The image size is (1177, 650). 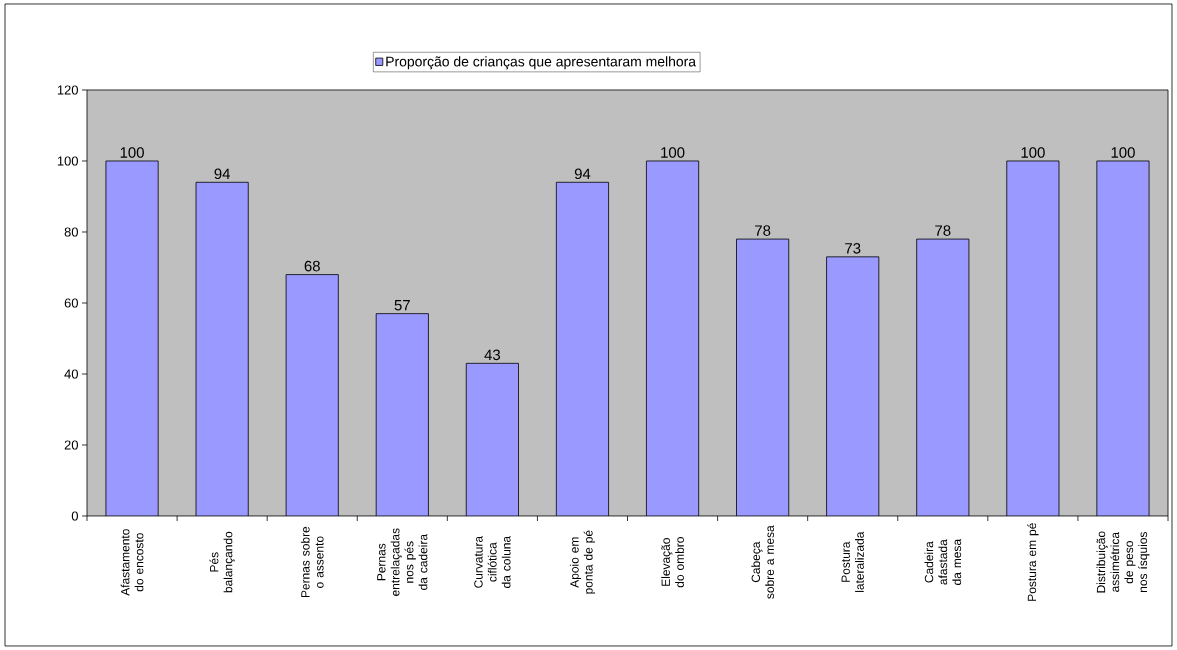 What do you see at coordinates (132, 562) in the screenshot?
I see `x-tick-label: Afastamento do encosto` at bounding box center [132, 562].